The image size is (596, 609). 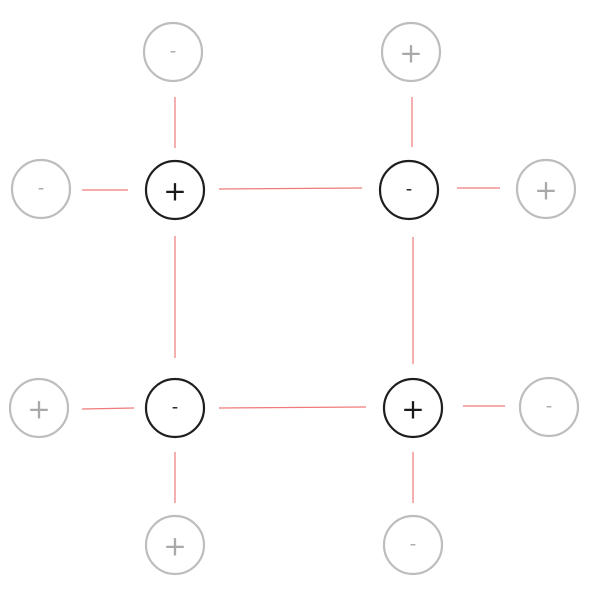 What do you see at coordinates (290, 188) in the screenshot?
I see `link-c1-c2` at bounding box center [290, 188].